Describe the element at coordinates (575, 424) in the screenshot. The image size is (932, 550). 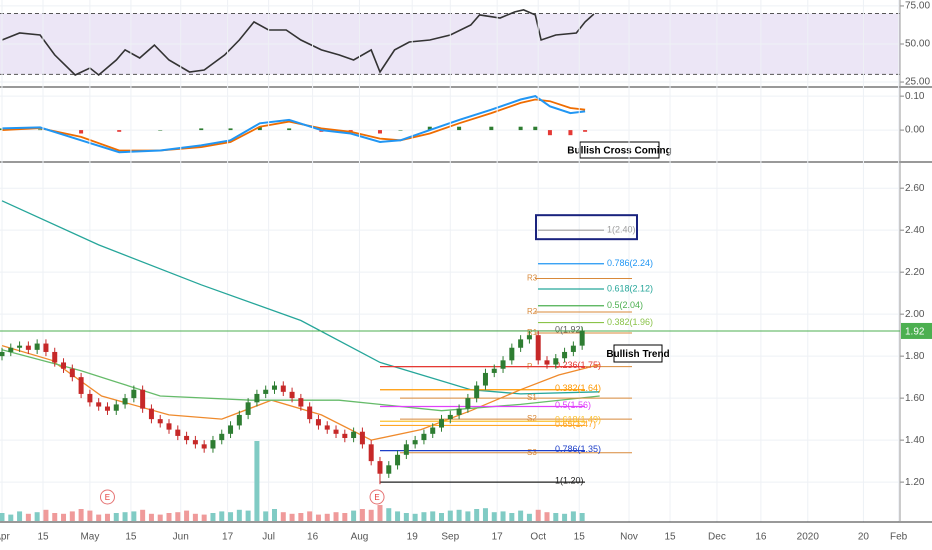
I see `fib-label: 0.65(1.47)` at that location.